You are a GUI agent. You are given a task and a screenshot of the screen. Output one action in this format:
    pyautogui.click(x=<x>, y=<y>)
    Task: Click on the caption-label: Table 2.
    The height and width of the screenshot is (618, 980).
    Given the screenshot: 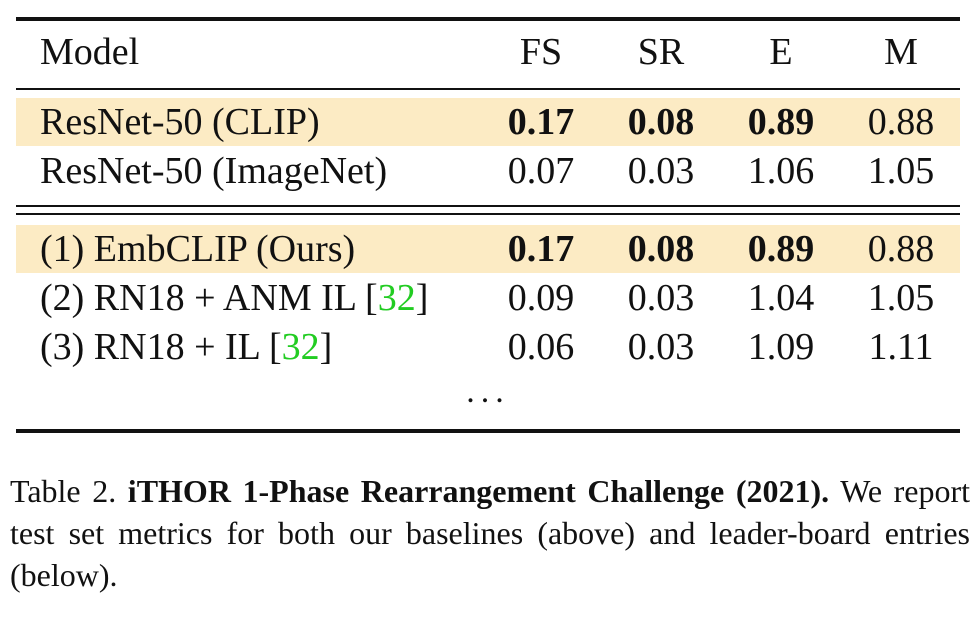 What is the action you would take?
    pyautogui.click(x=63, y=491)
    